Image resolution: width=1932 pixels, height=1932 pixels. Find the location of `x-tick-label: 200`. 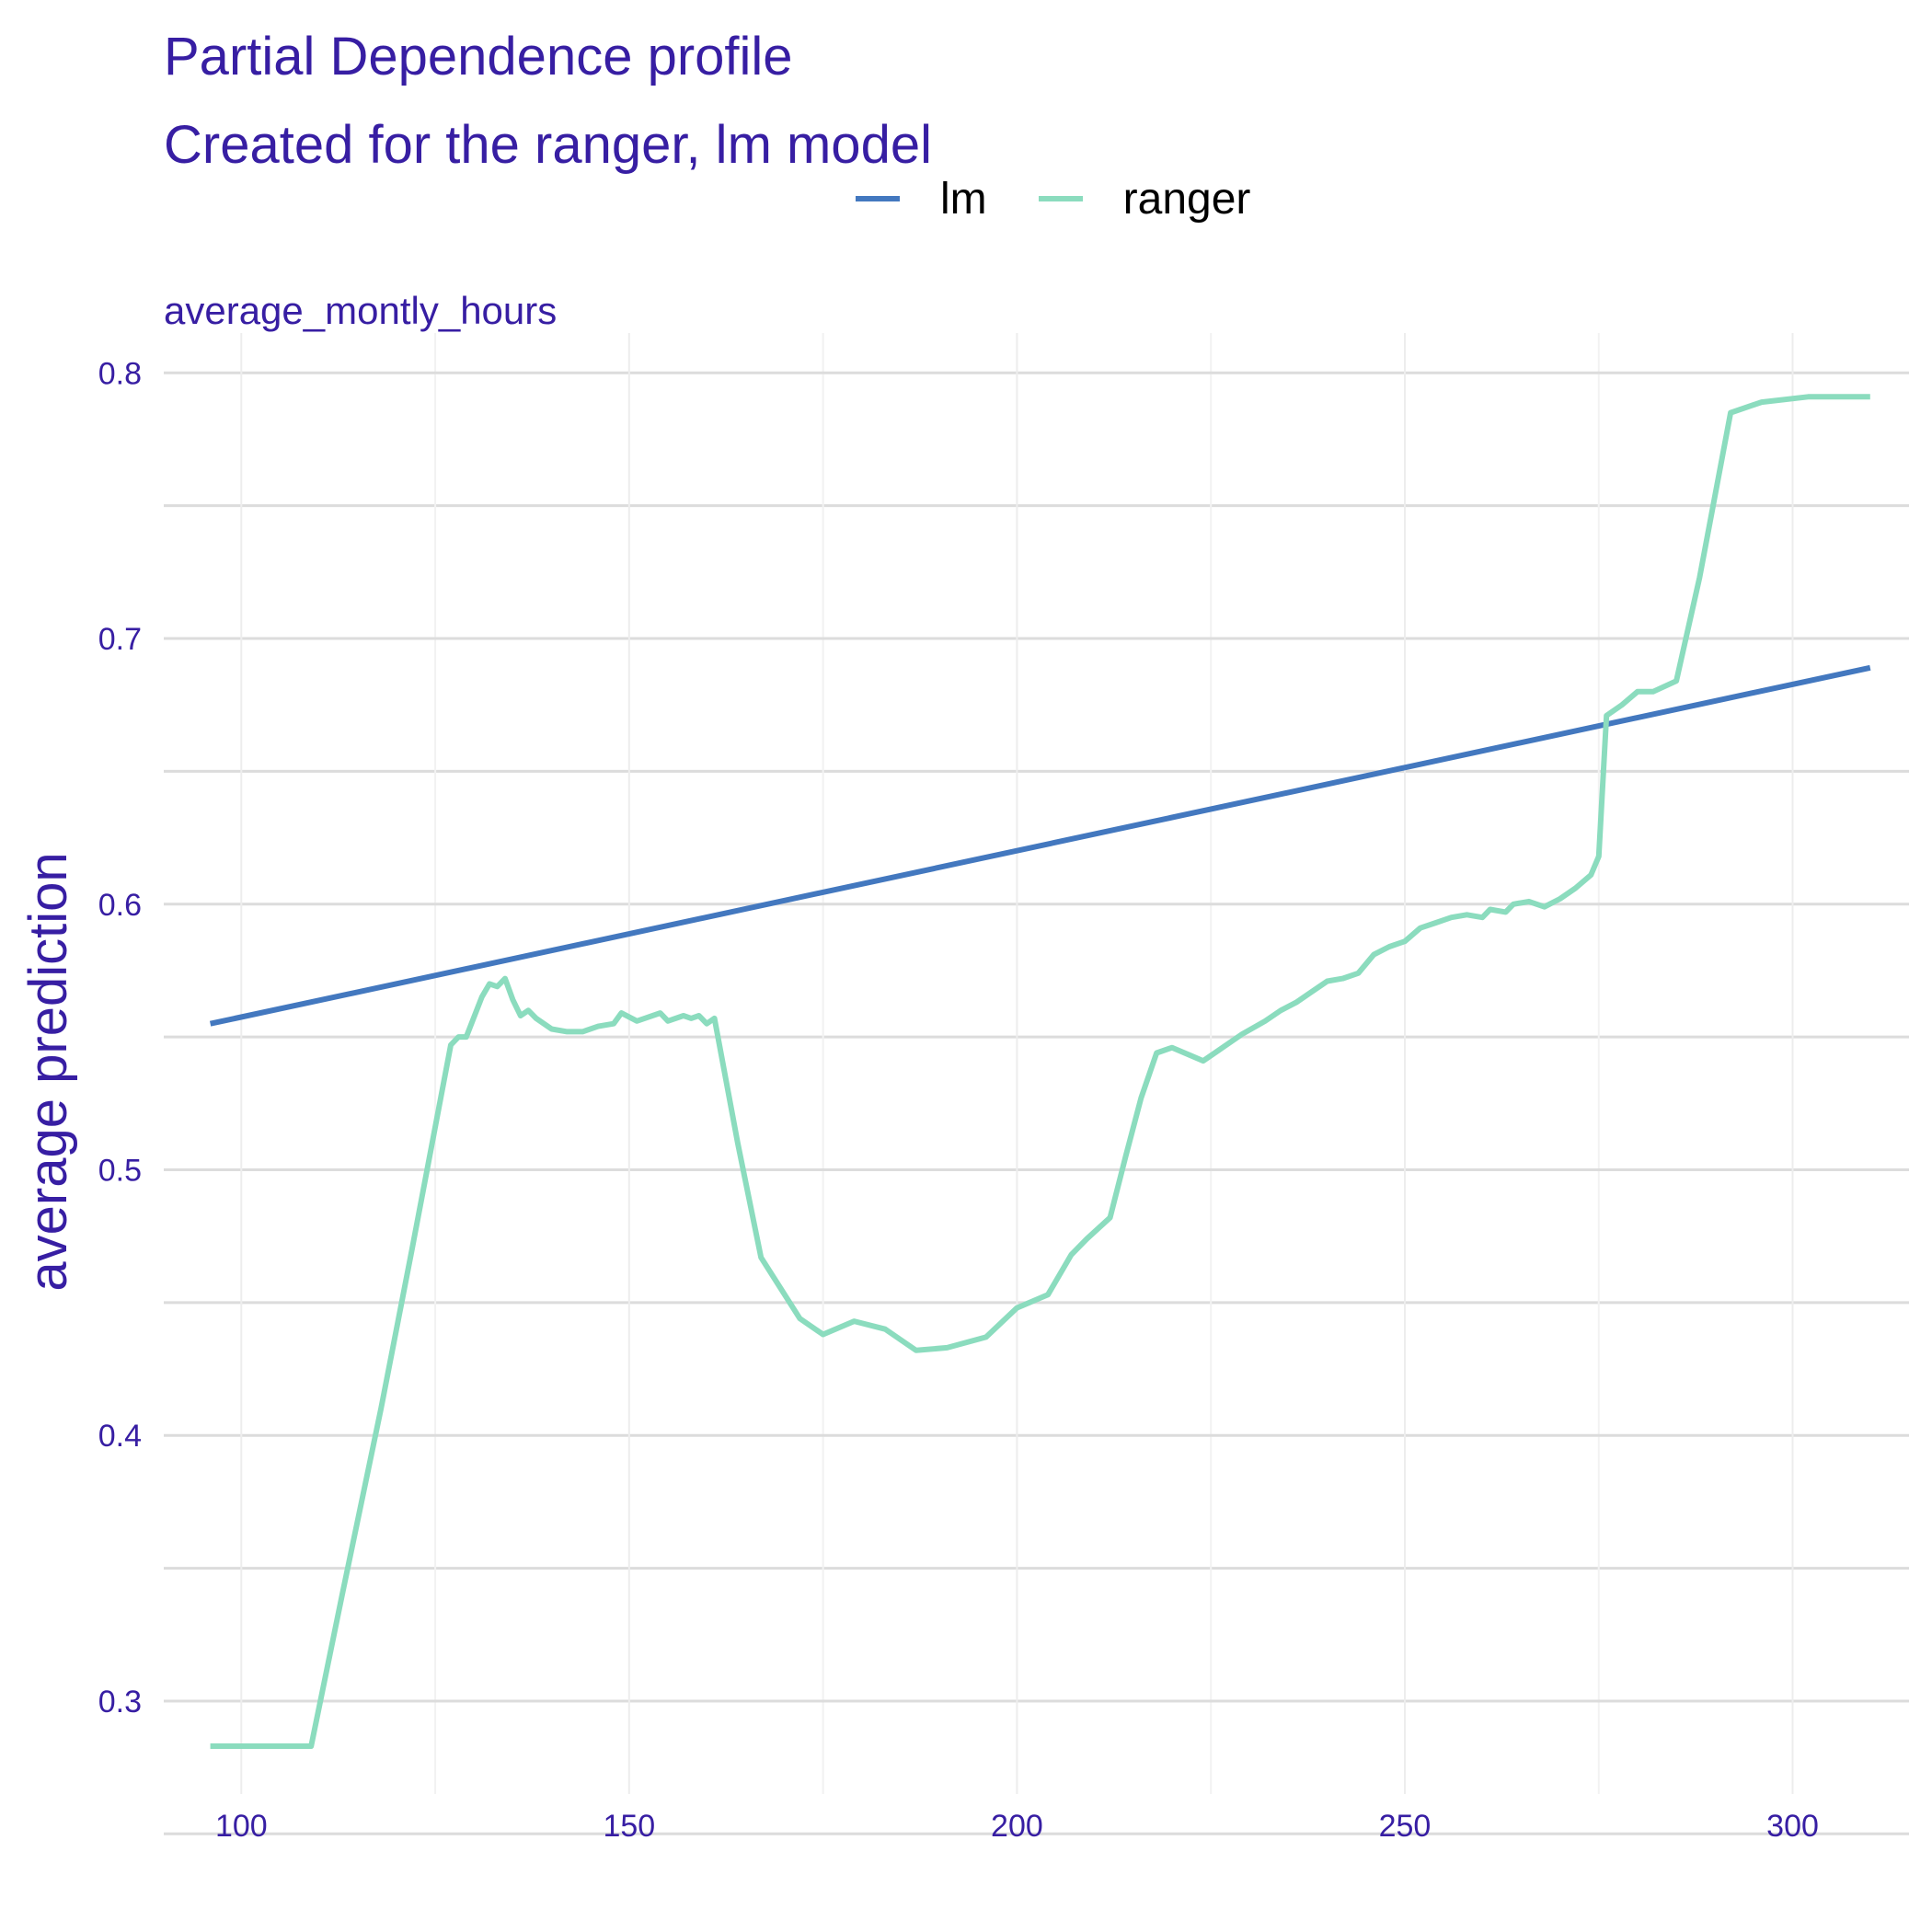

x-tick-label: 200 is located at coordinates (1017, 1826).